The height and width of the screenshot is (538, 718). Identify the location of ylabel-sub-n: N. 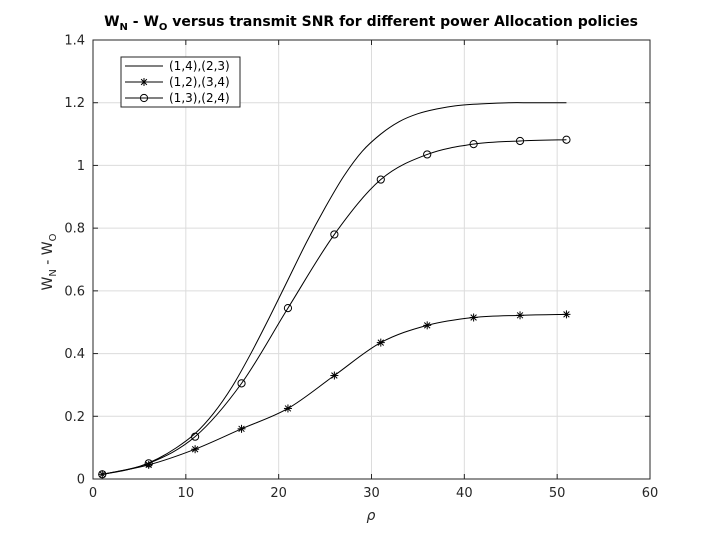
(53, 272).